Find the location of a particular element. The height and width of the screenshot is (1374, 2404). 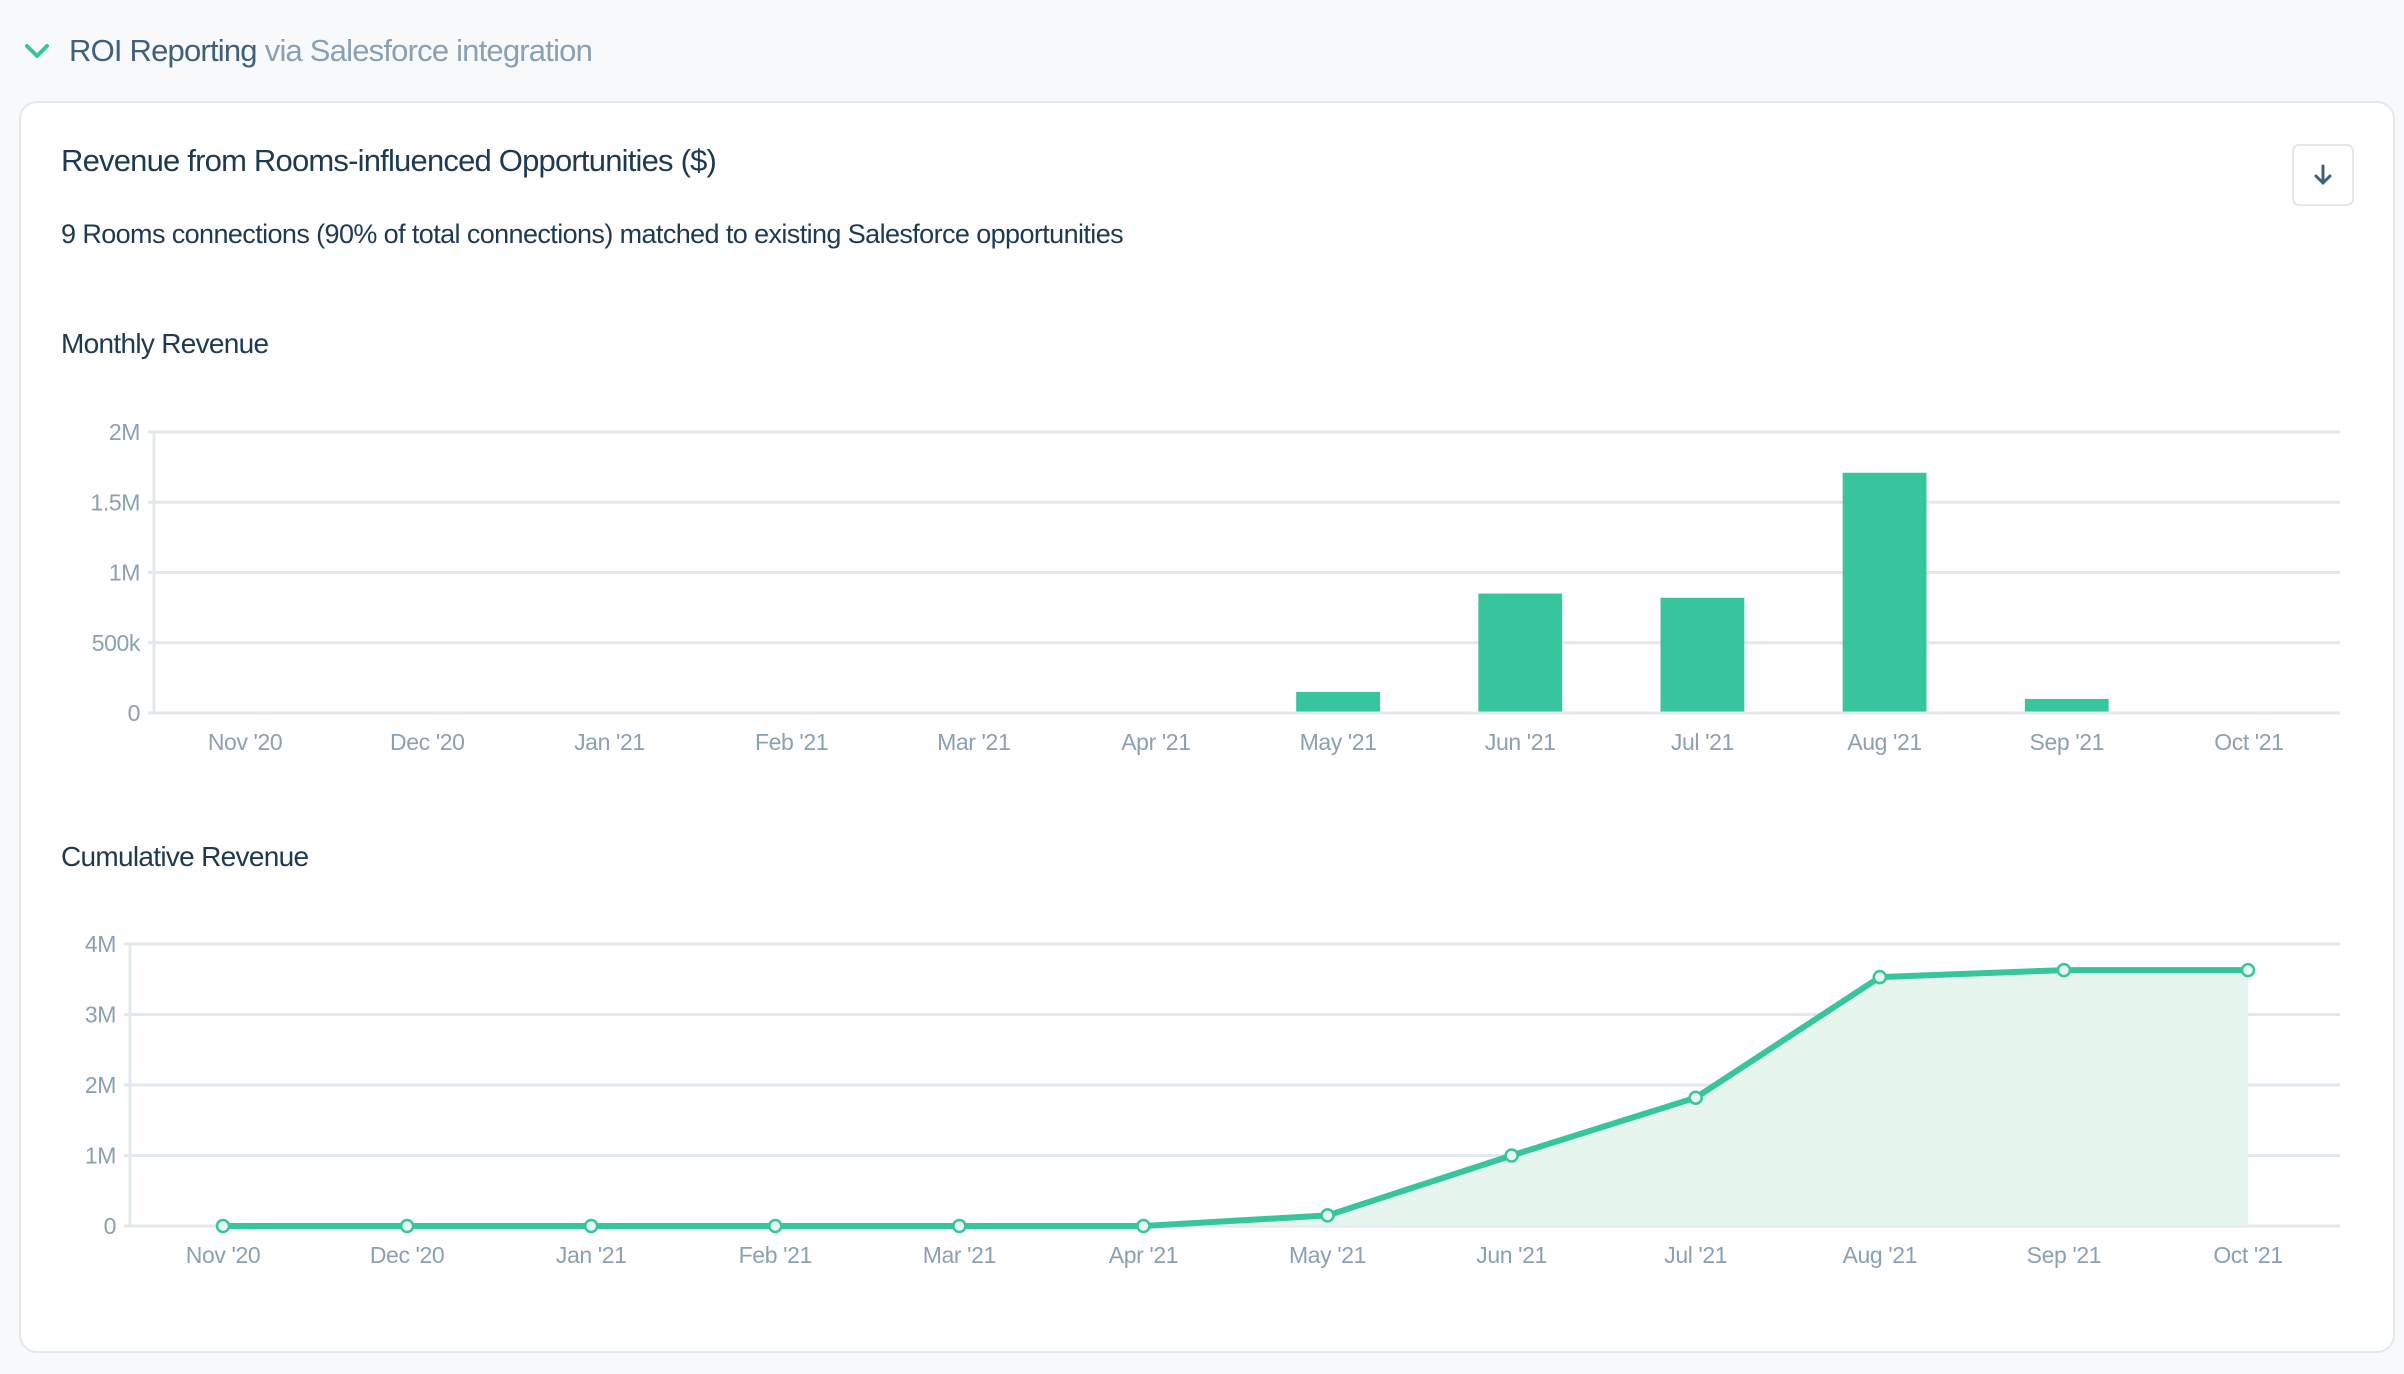

y-tick-label: 1.5M is located at coordinates (115, 502).